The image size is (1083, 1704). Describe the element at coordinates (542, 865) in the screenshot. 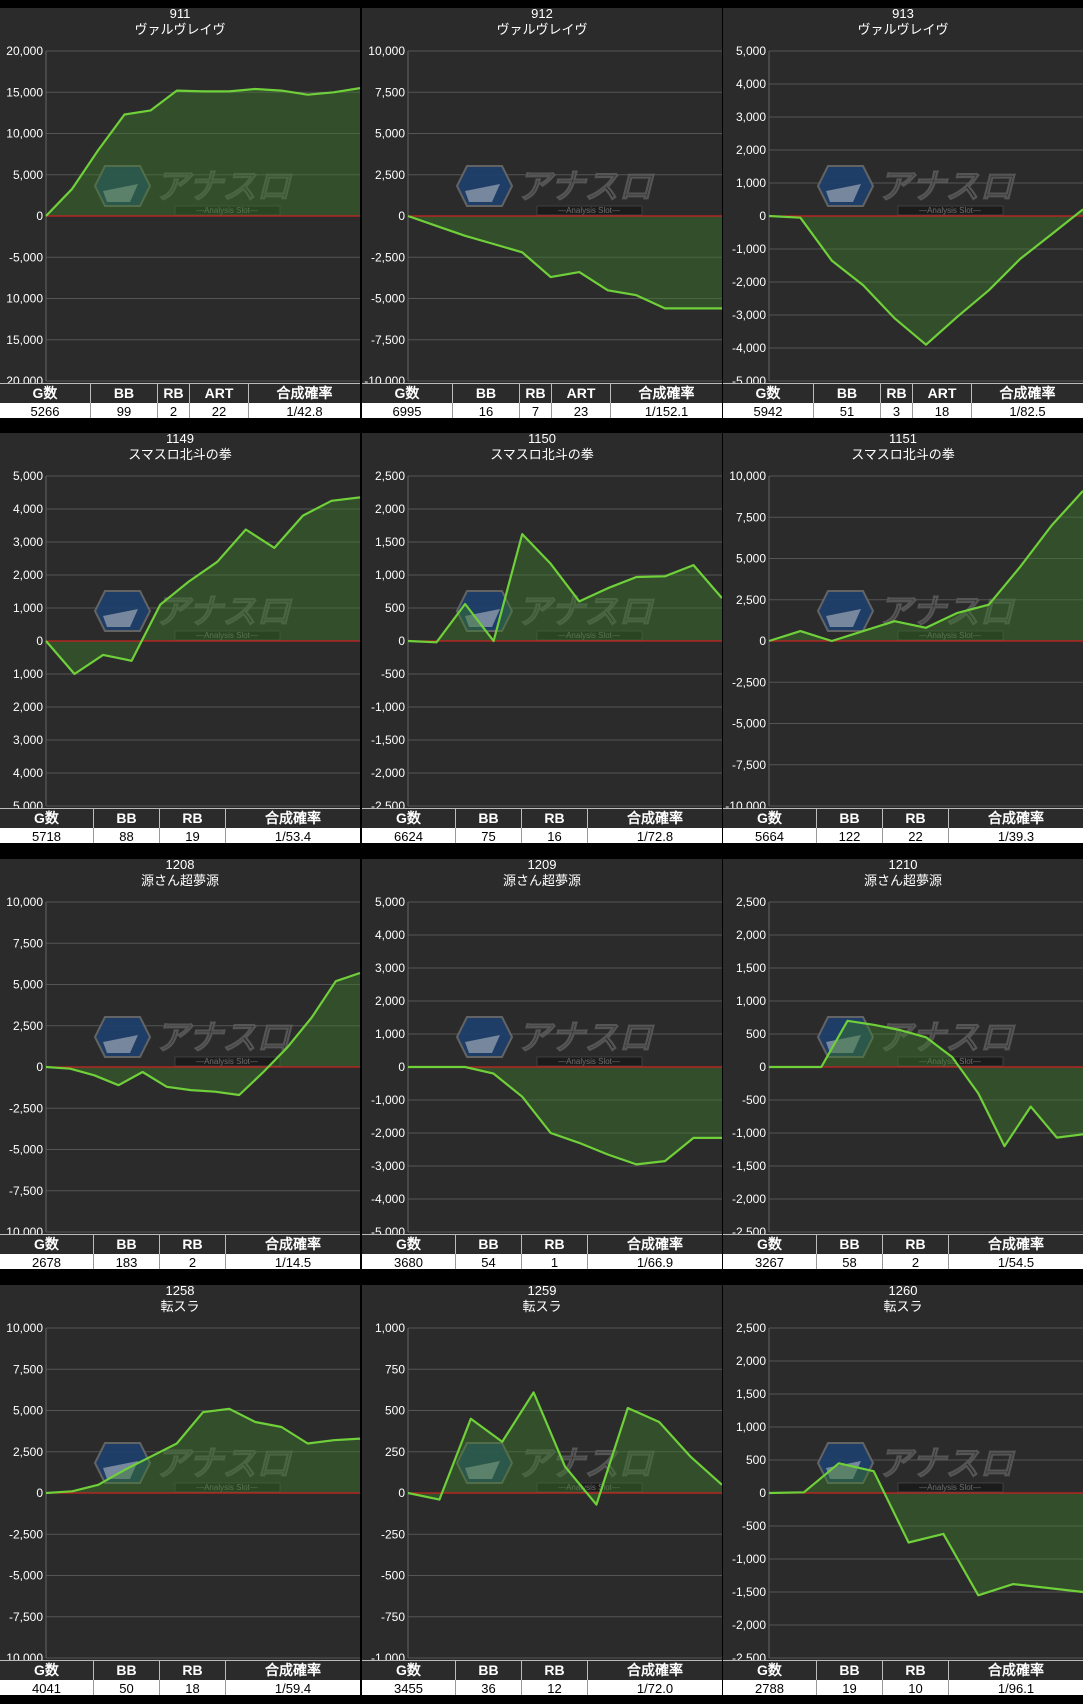

I see `machine-number: 1209` at that location.